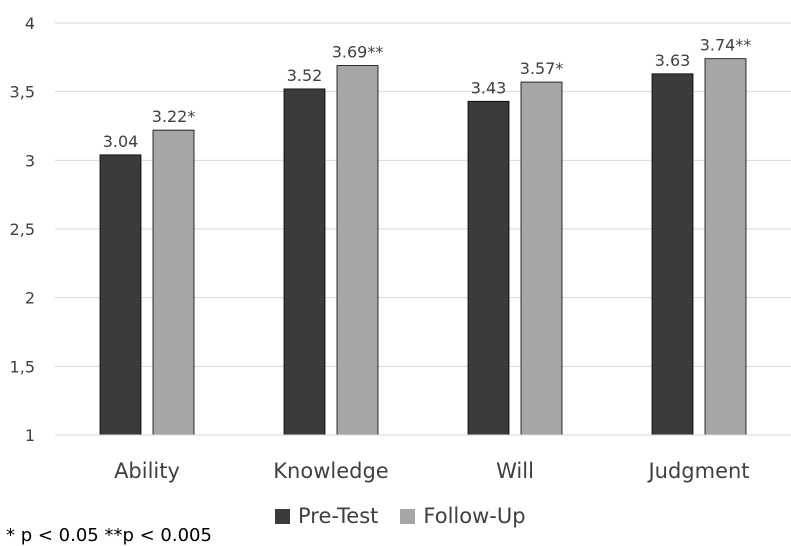 The height and width of the screenshot is (546, 791). I want to click on y-tick-label: 1, so click(30, 435).